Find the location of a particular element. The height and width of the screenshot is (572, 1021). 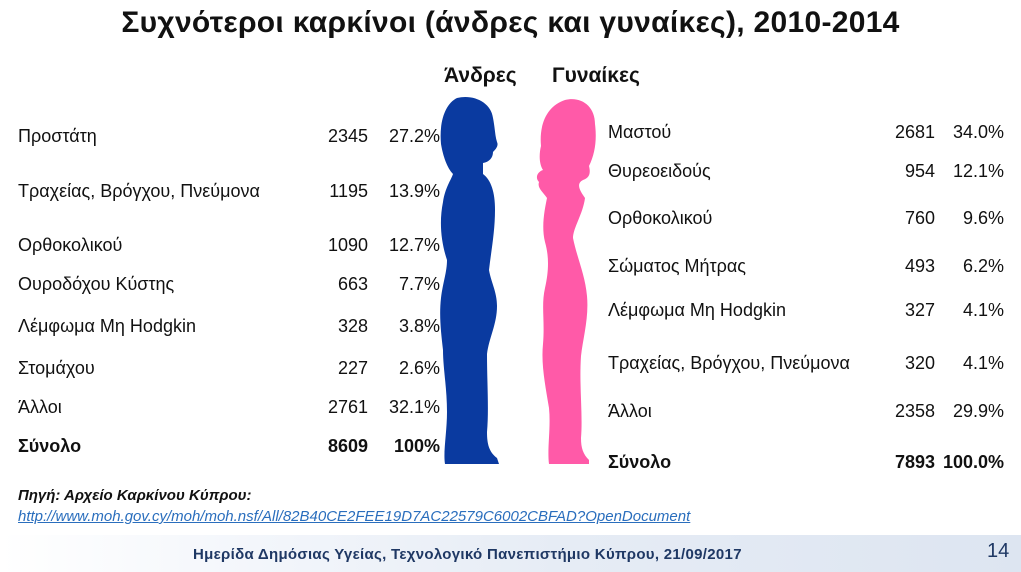

women-row: Ορθοκολικού 760 9.6% is located at coordinates (810, 218).